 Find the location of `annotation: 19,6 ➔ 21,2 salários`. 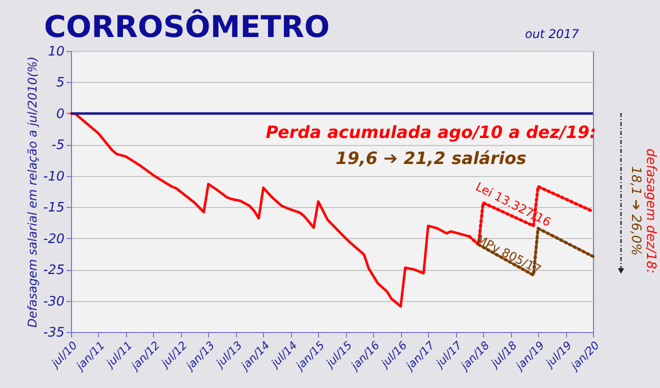

annotation: 19,6 ➔ 21,2 salários is located at coordinates (431, 159).